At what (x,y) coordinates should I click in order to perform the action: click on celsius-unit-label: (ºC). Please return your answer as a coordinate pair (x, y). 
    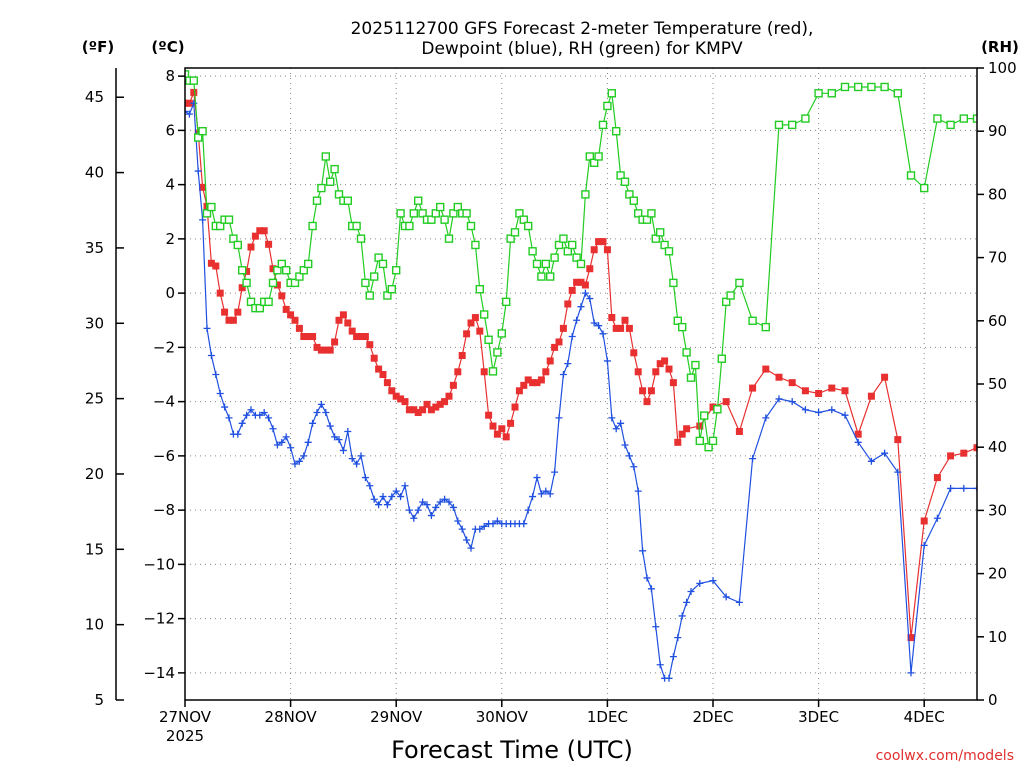
    Looking at the image, I should click on (167, 47).